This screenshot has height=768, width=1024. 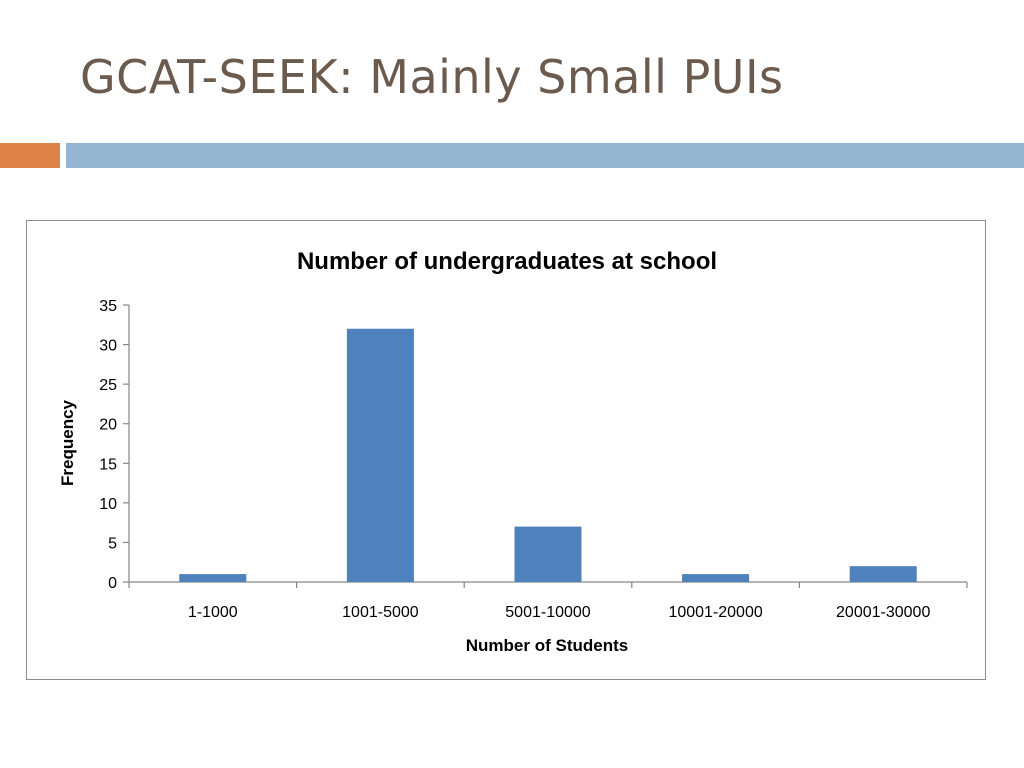 I want to click on x-tick-label: 10001-20000, so click(x=715, y=612).